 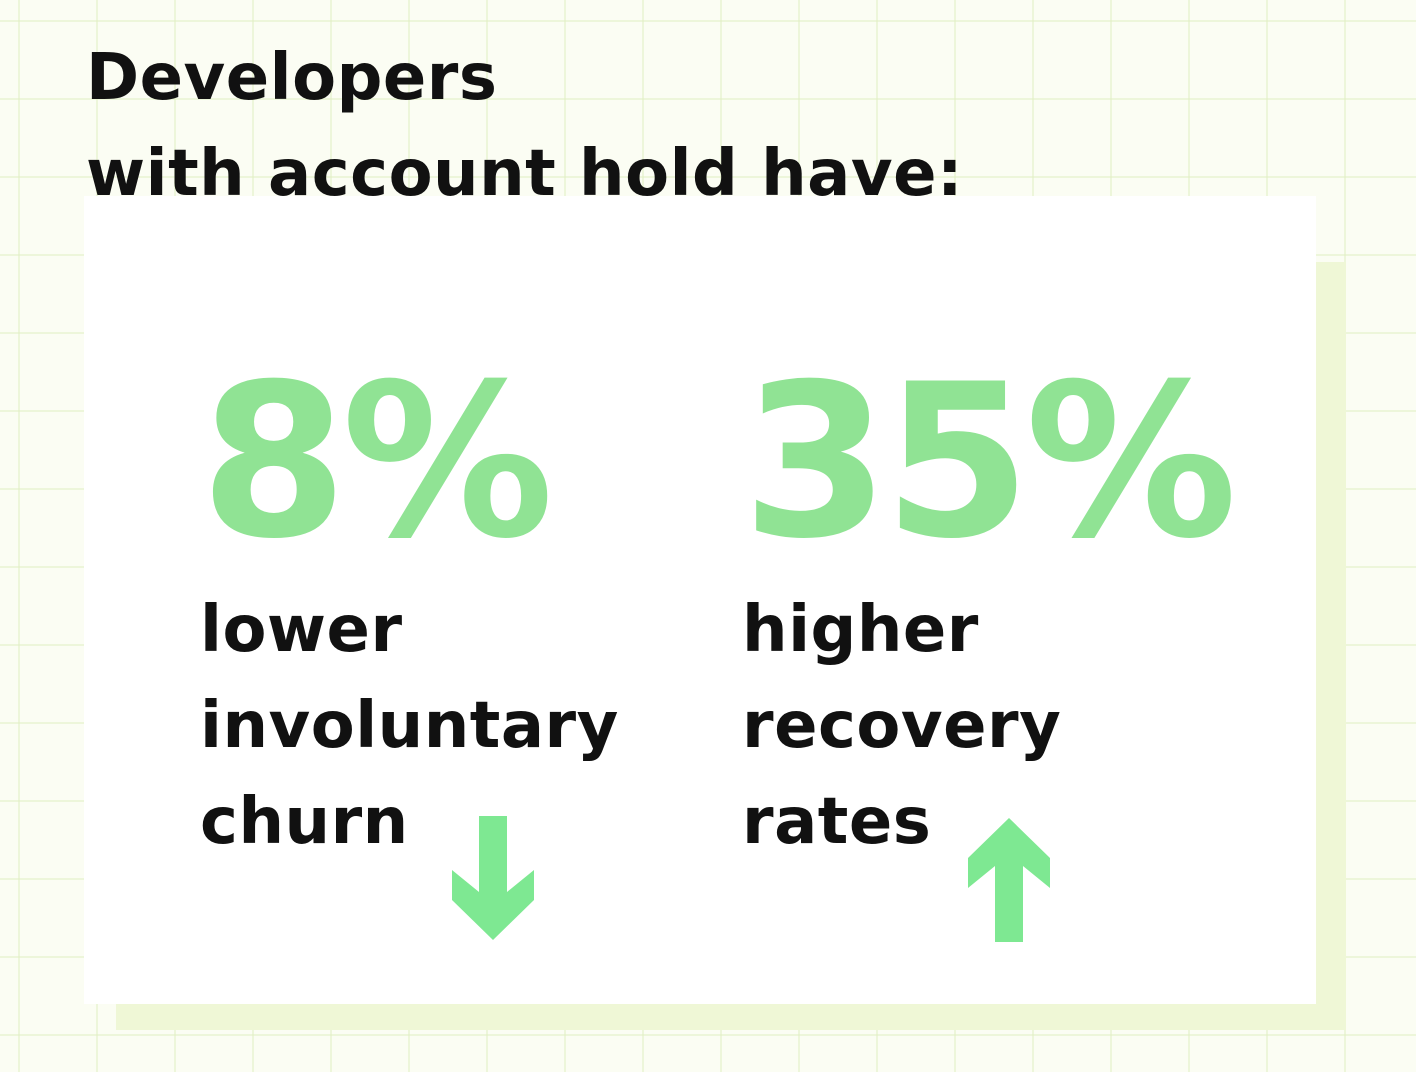 I want to click on stat-desc-line: rates, so click(x=837, y=822).